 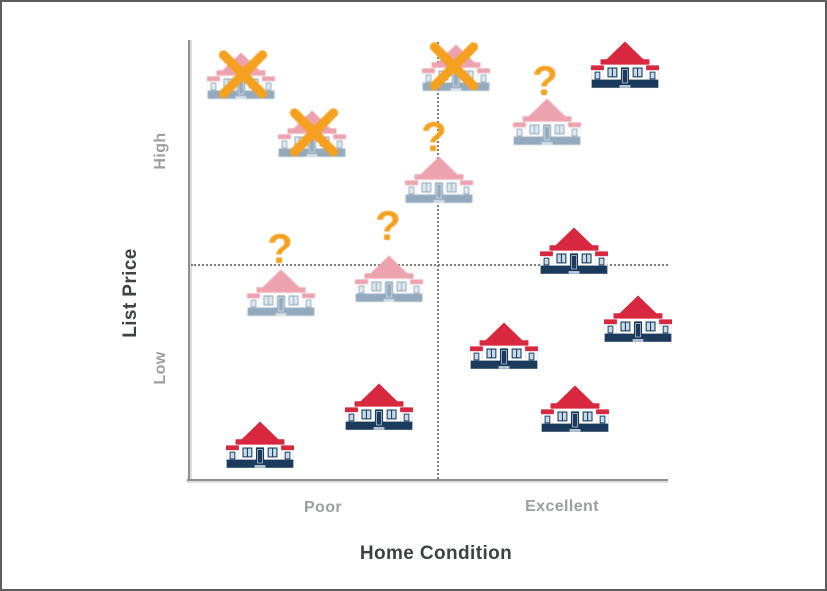 What do you see at coordinates (438, 260) in the screenshot?
I see `condition-threshold-dotted-line` at bounding box center [438, 260].